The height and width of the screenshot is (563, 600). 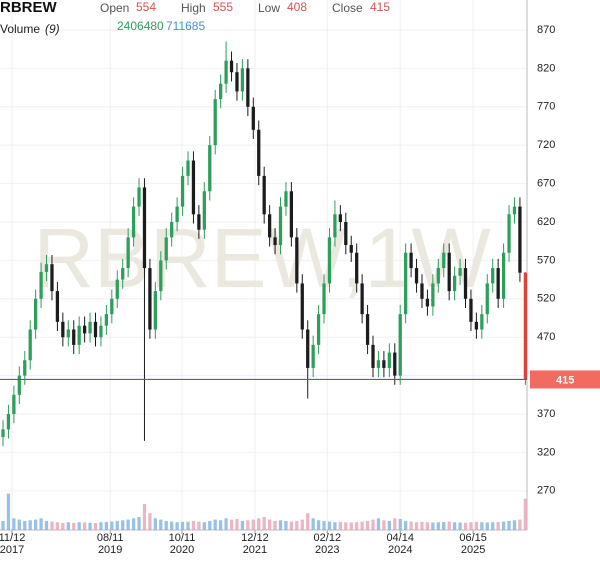 What do you see at coordinates (146, 7) in the screenshot?
I see `open-value: 554` at bounding box center [146, 7].